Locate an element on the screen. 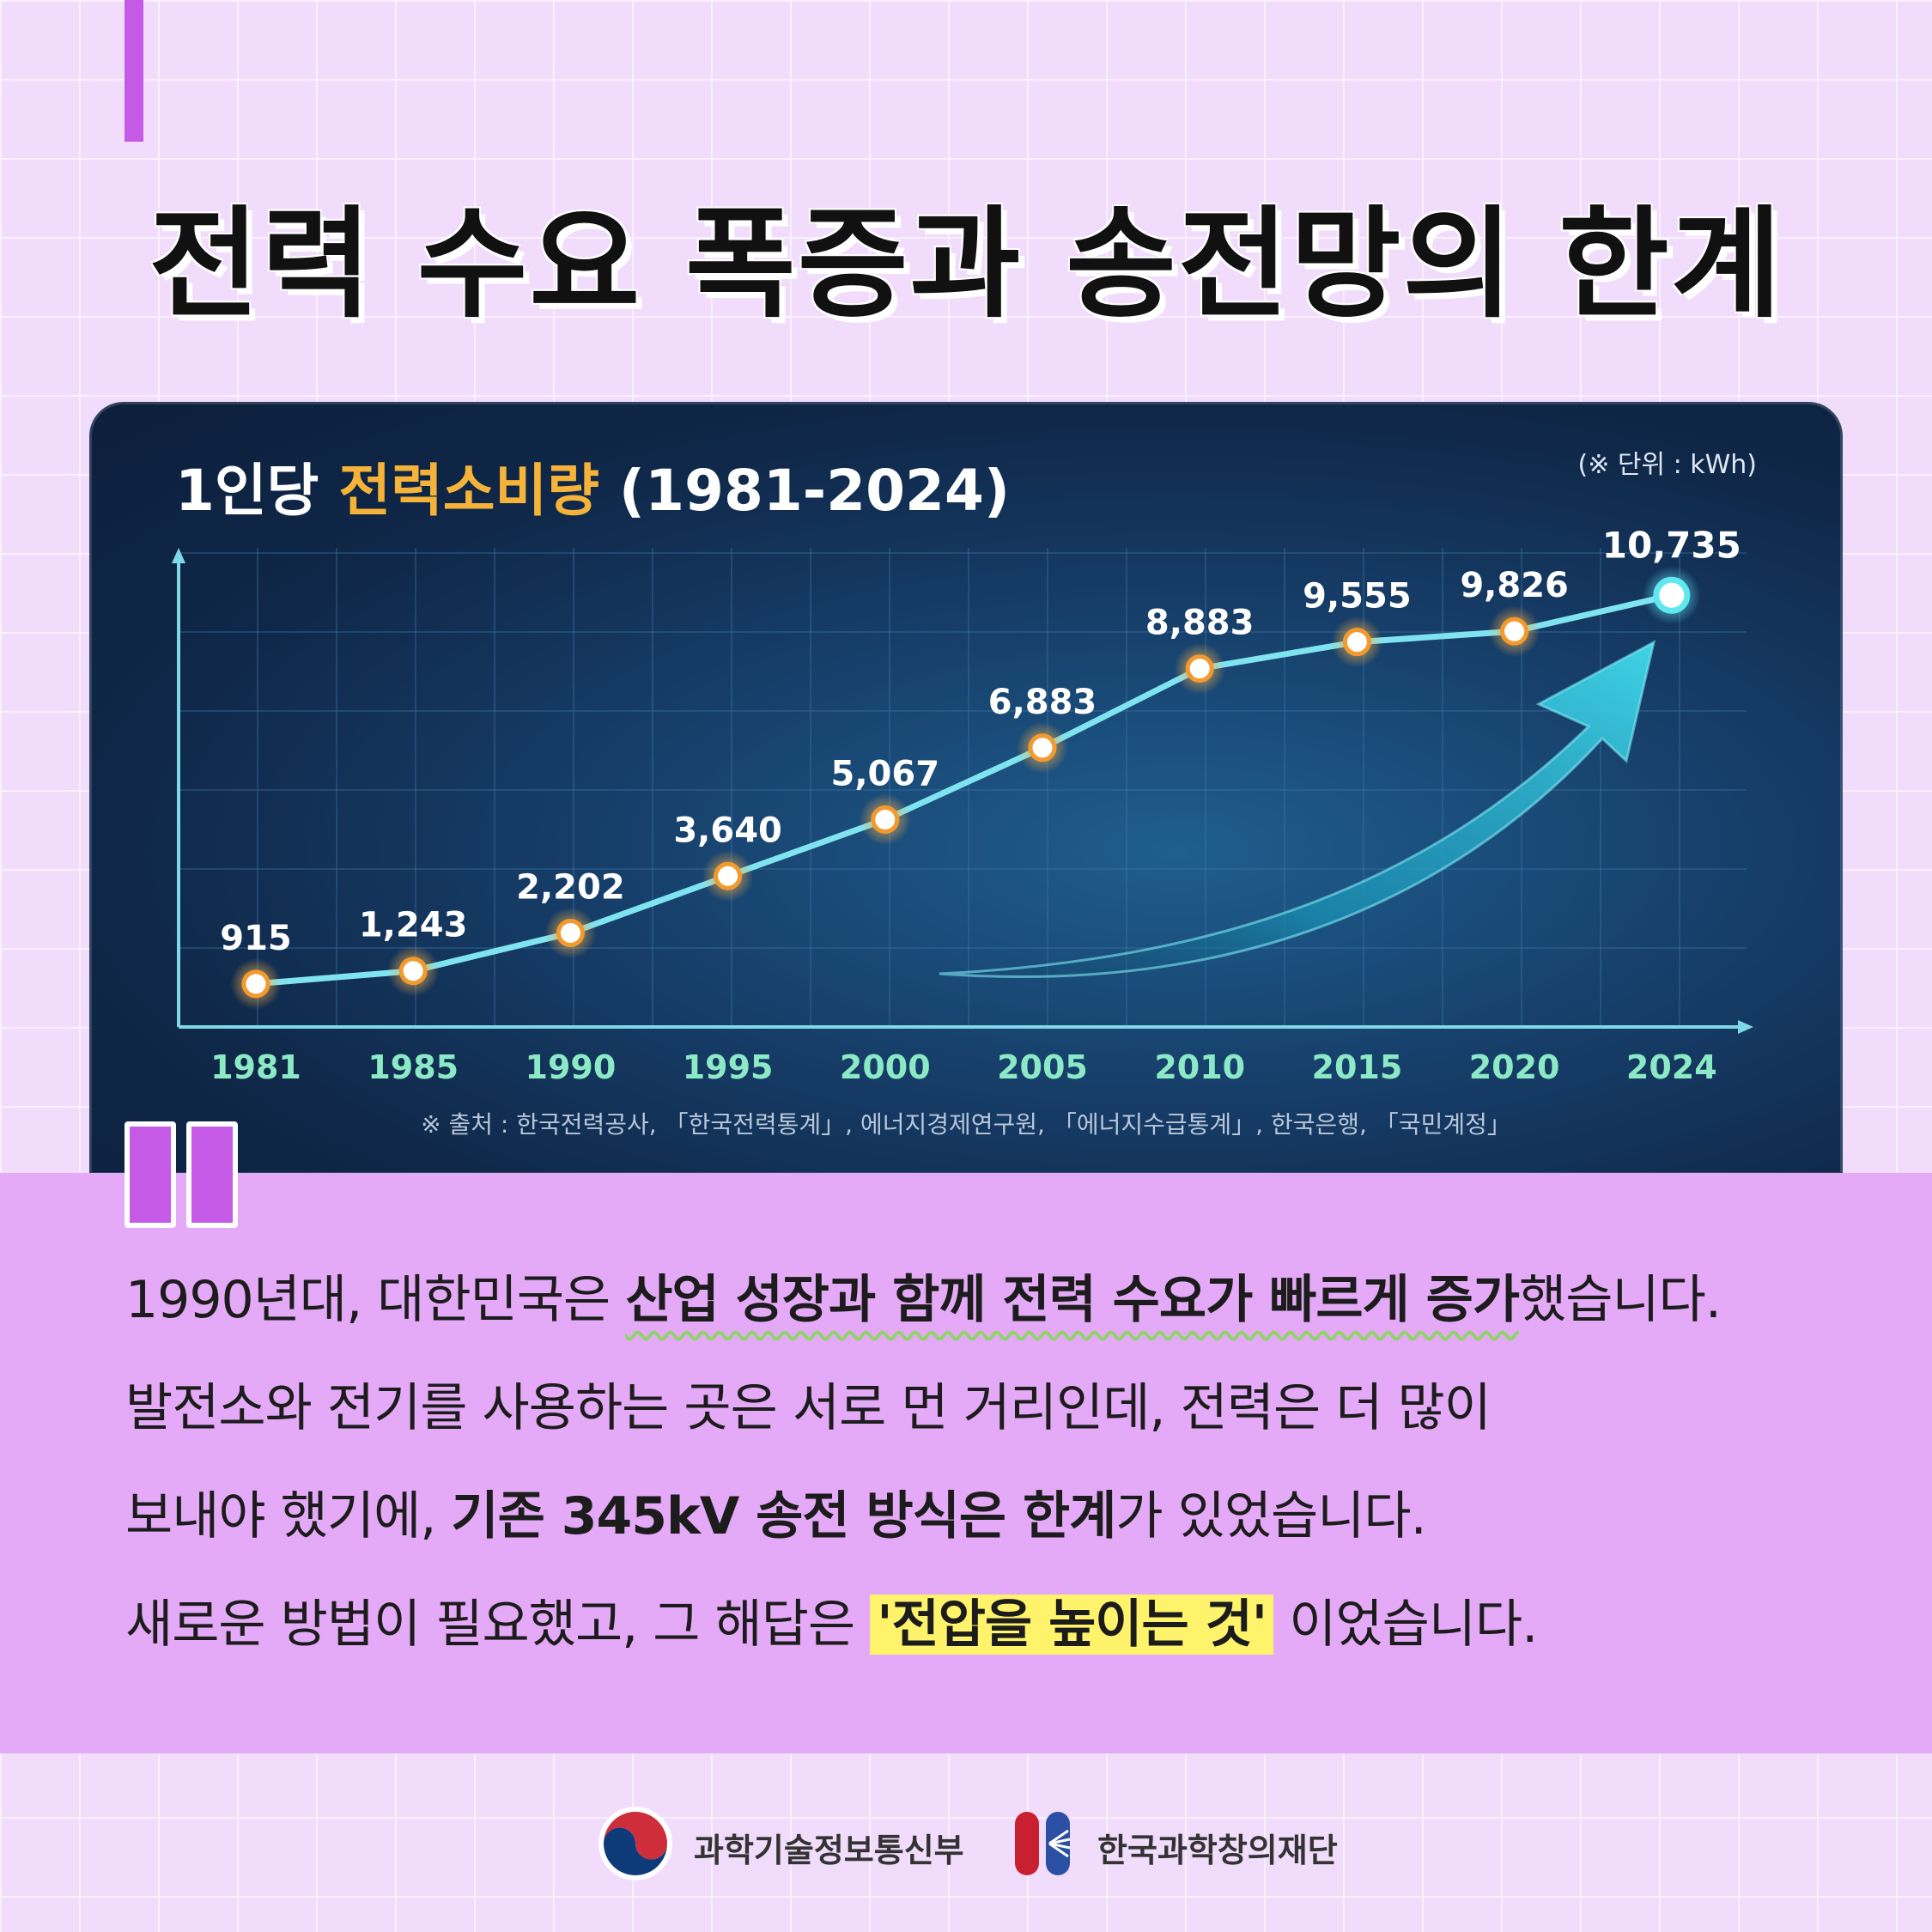 This screenshot has height=1932, width=1932. data-label: 6,883 is located at coordinates (1042, 702).